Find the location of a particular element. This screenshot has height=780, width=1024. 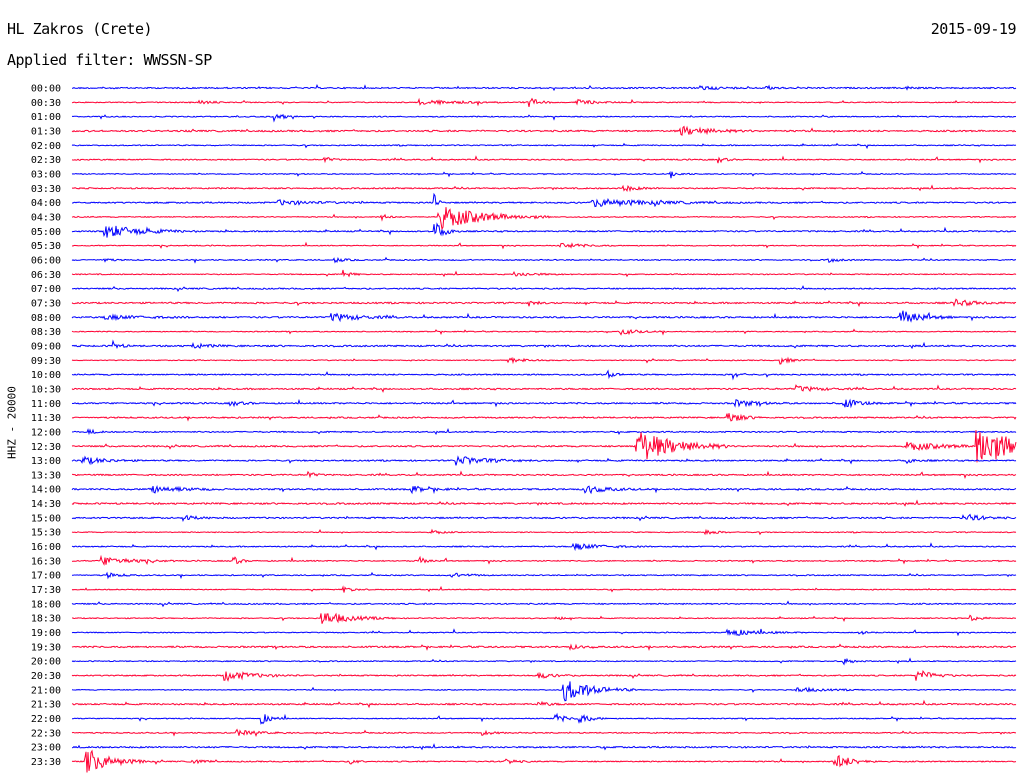

time-label: 02:00 is located at coordinates (46, 146).